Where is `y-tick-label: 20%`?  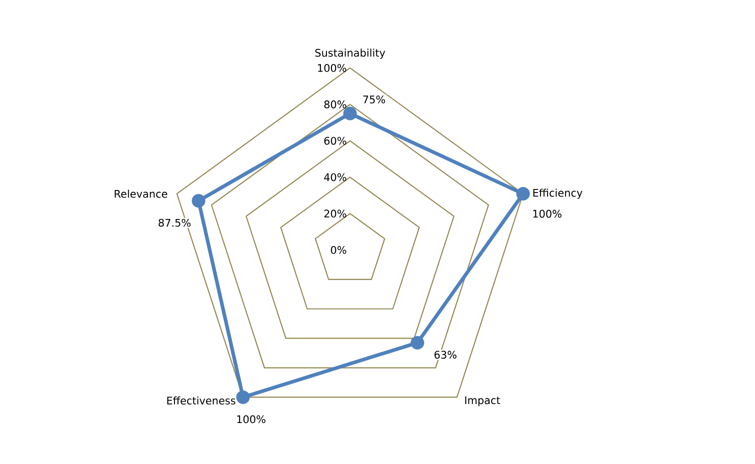 y-tick-label: 20% is located at coordinates (335, 214).